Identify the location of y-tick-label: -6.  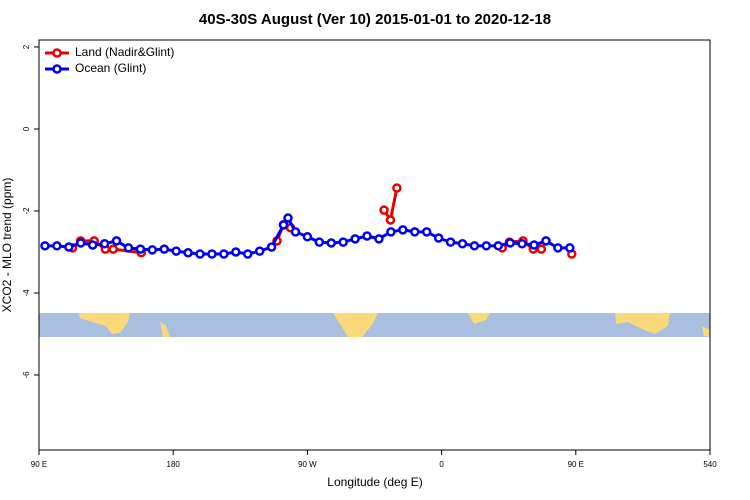
(26, 375).